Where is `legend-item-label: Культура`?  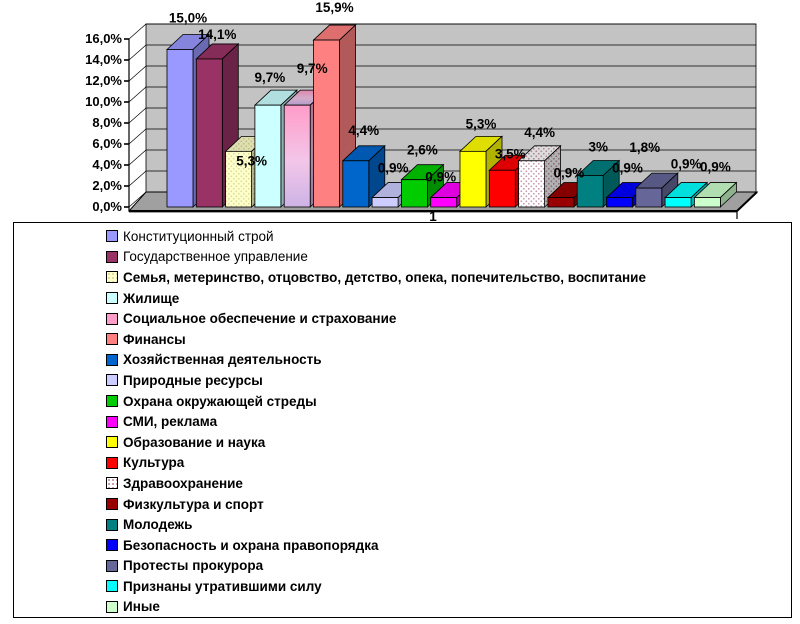 legend-item-label: Культура is located at coordinates (154, 463).